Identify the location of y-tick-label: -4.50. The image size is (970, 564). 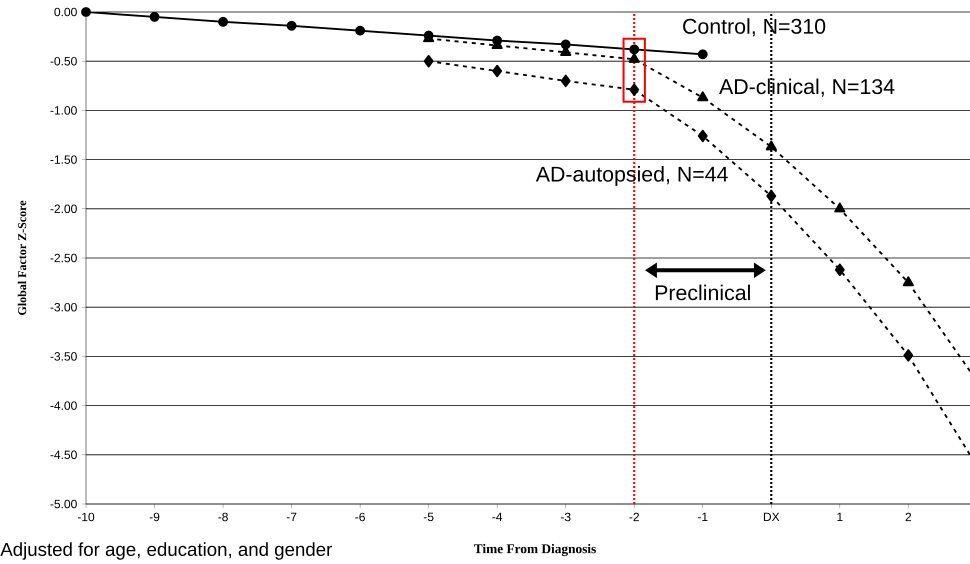
(63, 455).